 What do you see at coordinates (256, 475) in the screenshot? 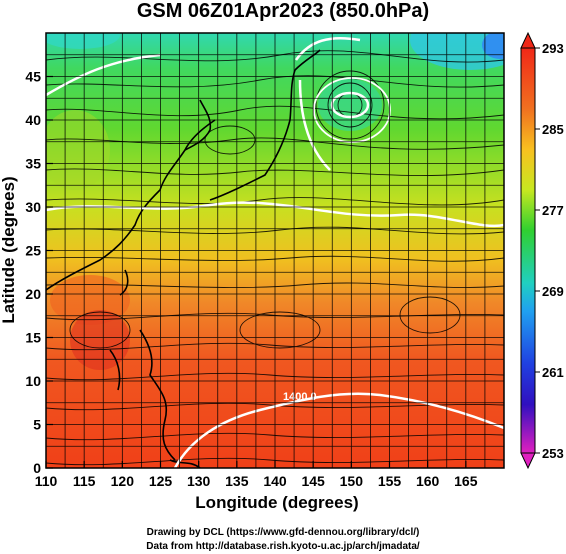
I see `x-axis-ticks: 110 115 120 125 130 135 140 145 150 155 160 165` at bounding box center [256, 475].